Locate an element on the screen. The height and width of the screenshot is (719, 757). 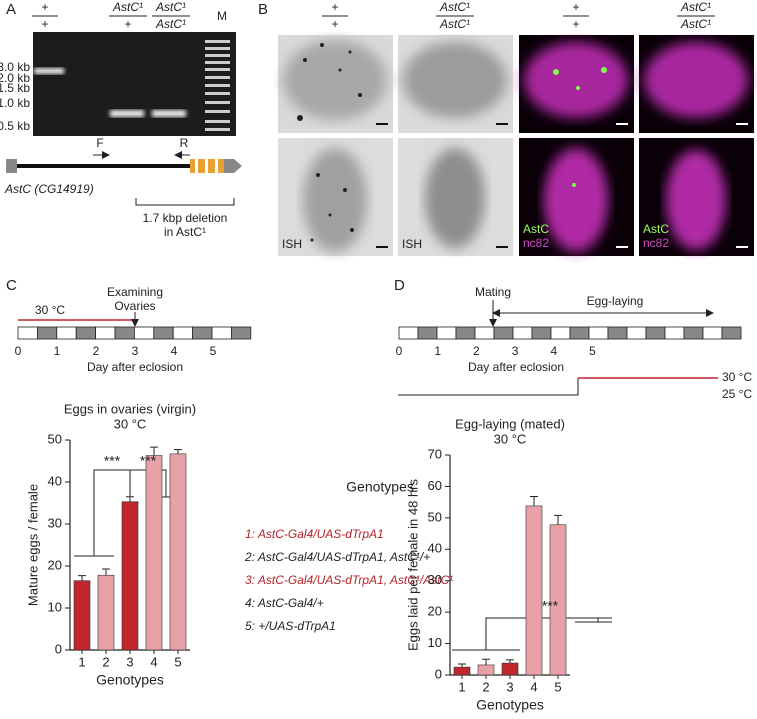
stain-label: AstC is located at coordinates (656, 229).